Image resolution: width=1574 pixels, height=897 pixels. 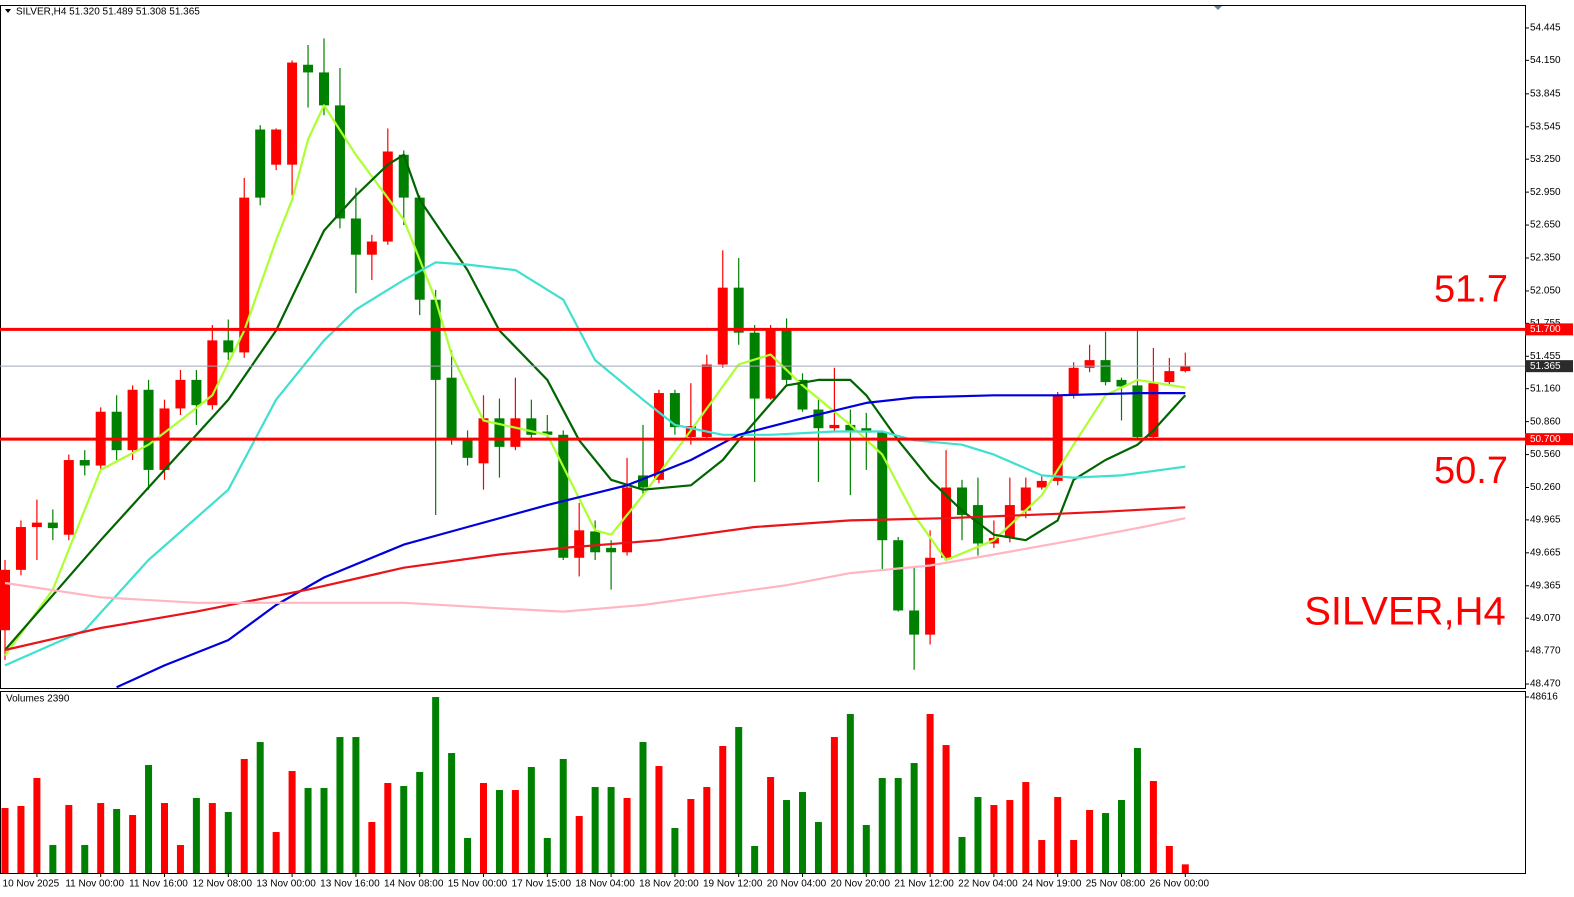 What do you see at coordinates (158, 884) in the screenshot?
I see `x-tick-label: 11 Nov 16:00` at bounding box center [158, 884].